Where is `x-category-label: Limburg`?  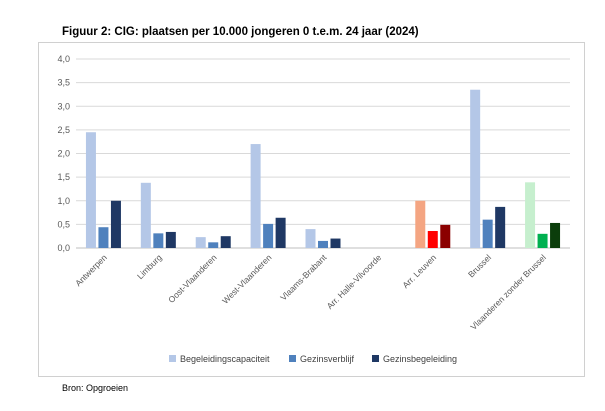 x-category-label: Limburg is located at coordinates (149, 266).